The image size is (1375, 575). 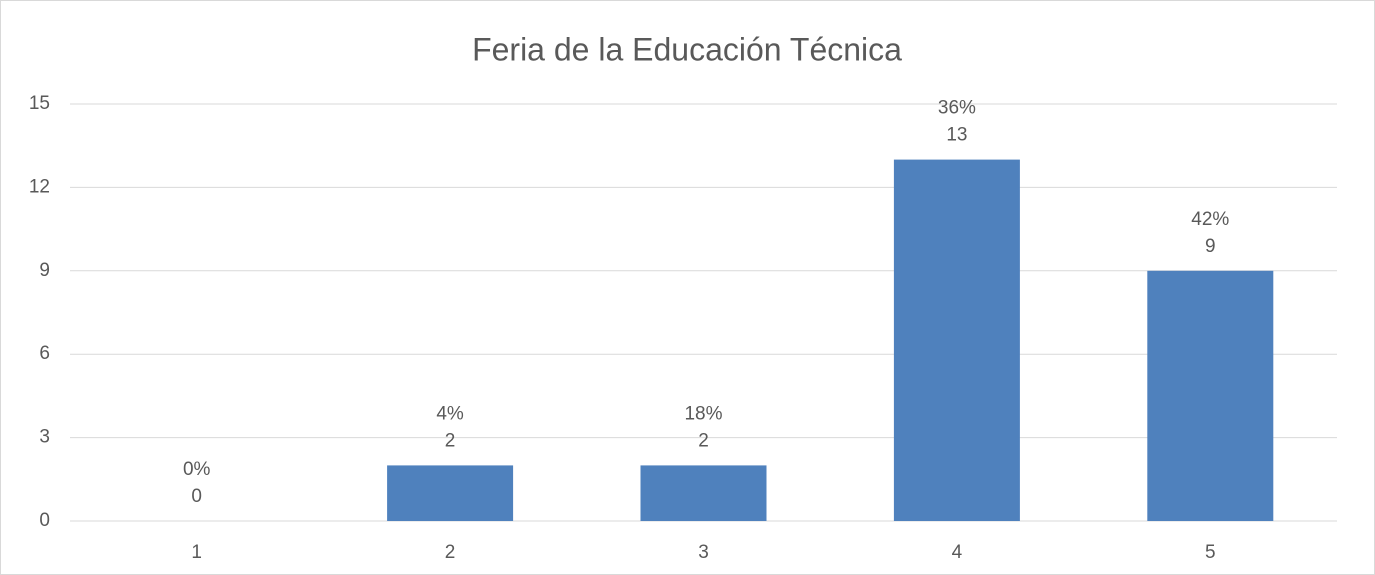 What do you see at coordinates (196, 496) in the screenshot?
I see `value-label: 0` at bounding box center [196, 496].